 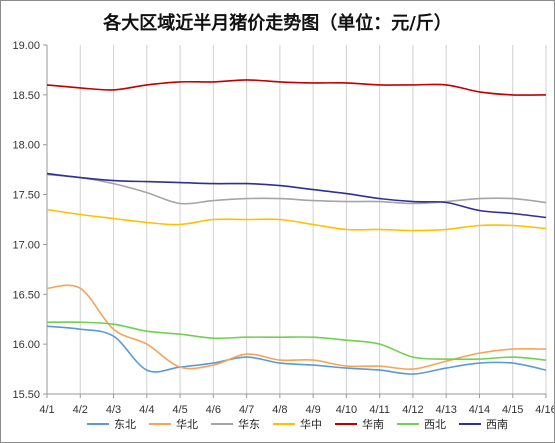 What do you see at coordinates (113, 410) in the screenshot?
I see `x-tick-label: 4/3` at bounding box center [113, 410].